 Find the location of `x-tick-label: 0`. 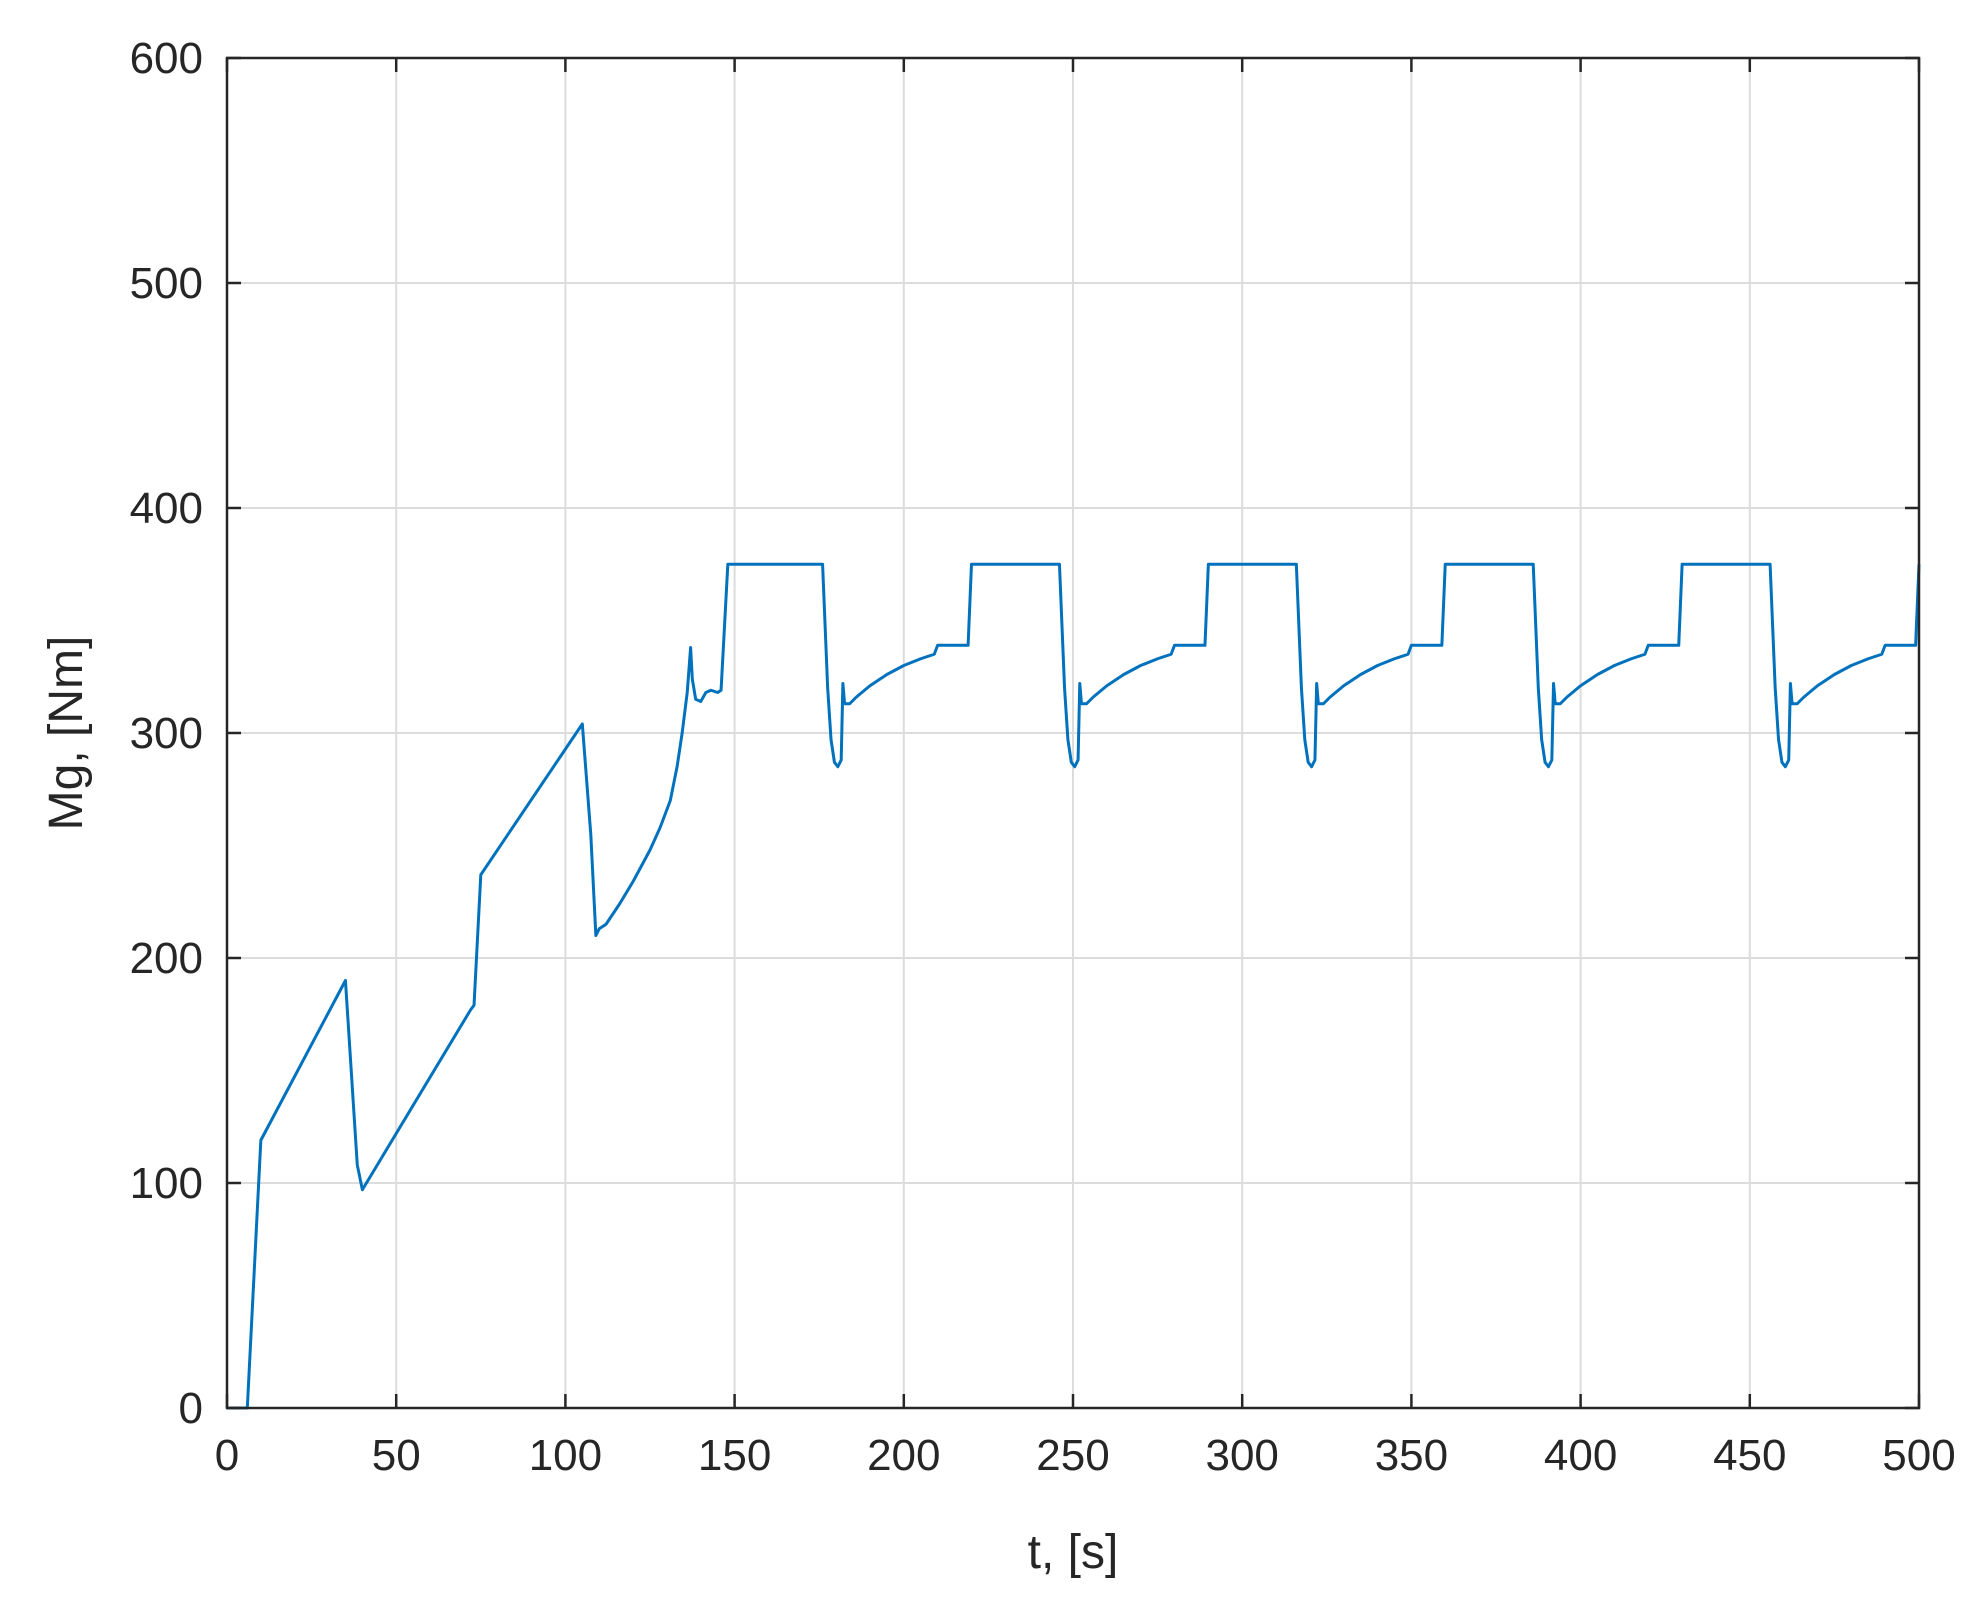

x-tick-label: 0 is located at coordinates (227, 1455).